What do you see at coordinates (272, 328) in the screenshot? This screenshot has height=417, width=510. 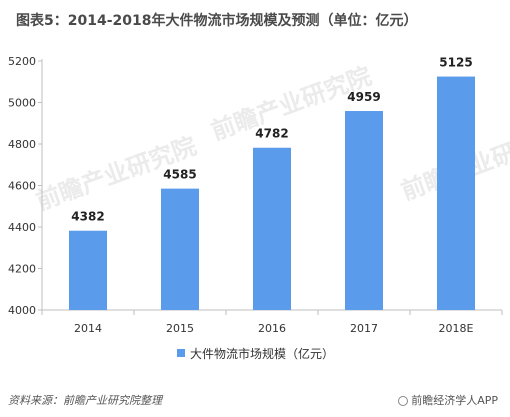 I see `x-tick-label-2016: 2016` at bounding box center [272, 328].